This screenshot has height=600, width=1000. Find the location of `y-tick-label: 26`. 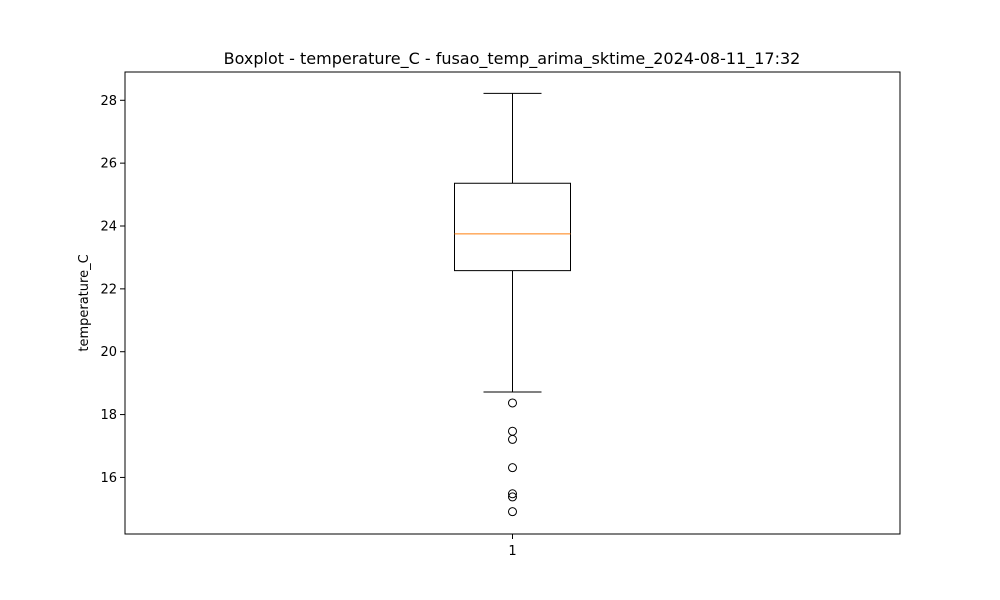

y-tick-label: 26 is located at coordinates (108, 164).